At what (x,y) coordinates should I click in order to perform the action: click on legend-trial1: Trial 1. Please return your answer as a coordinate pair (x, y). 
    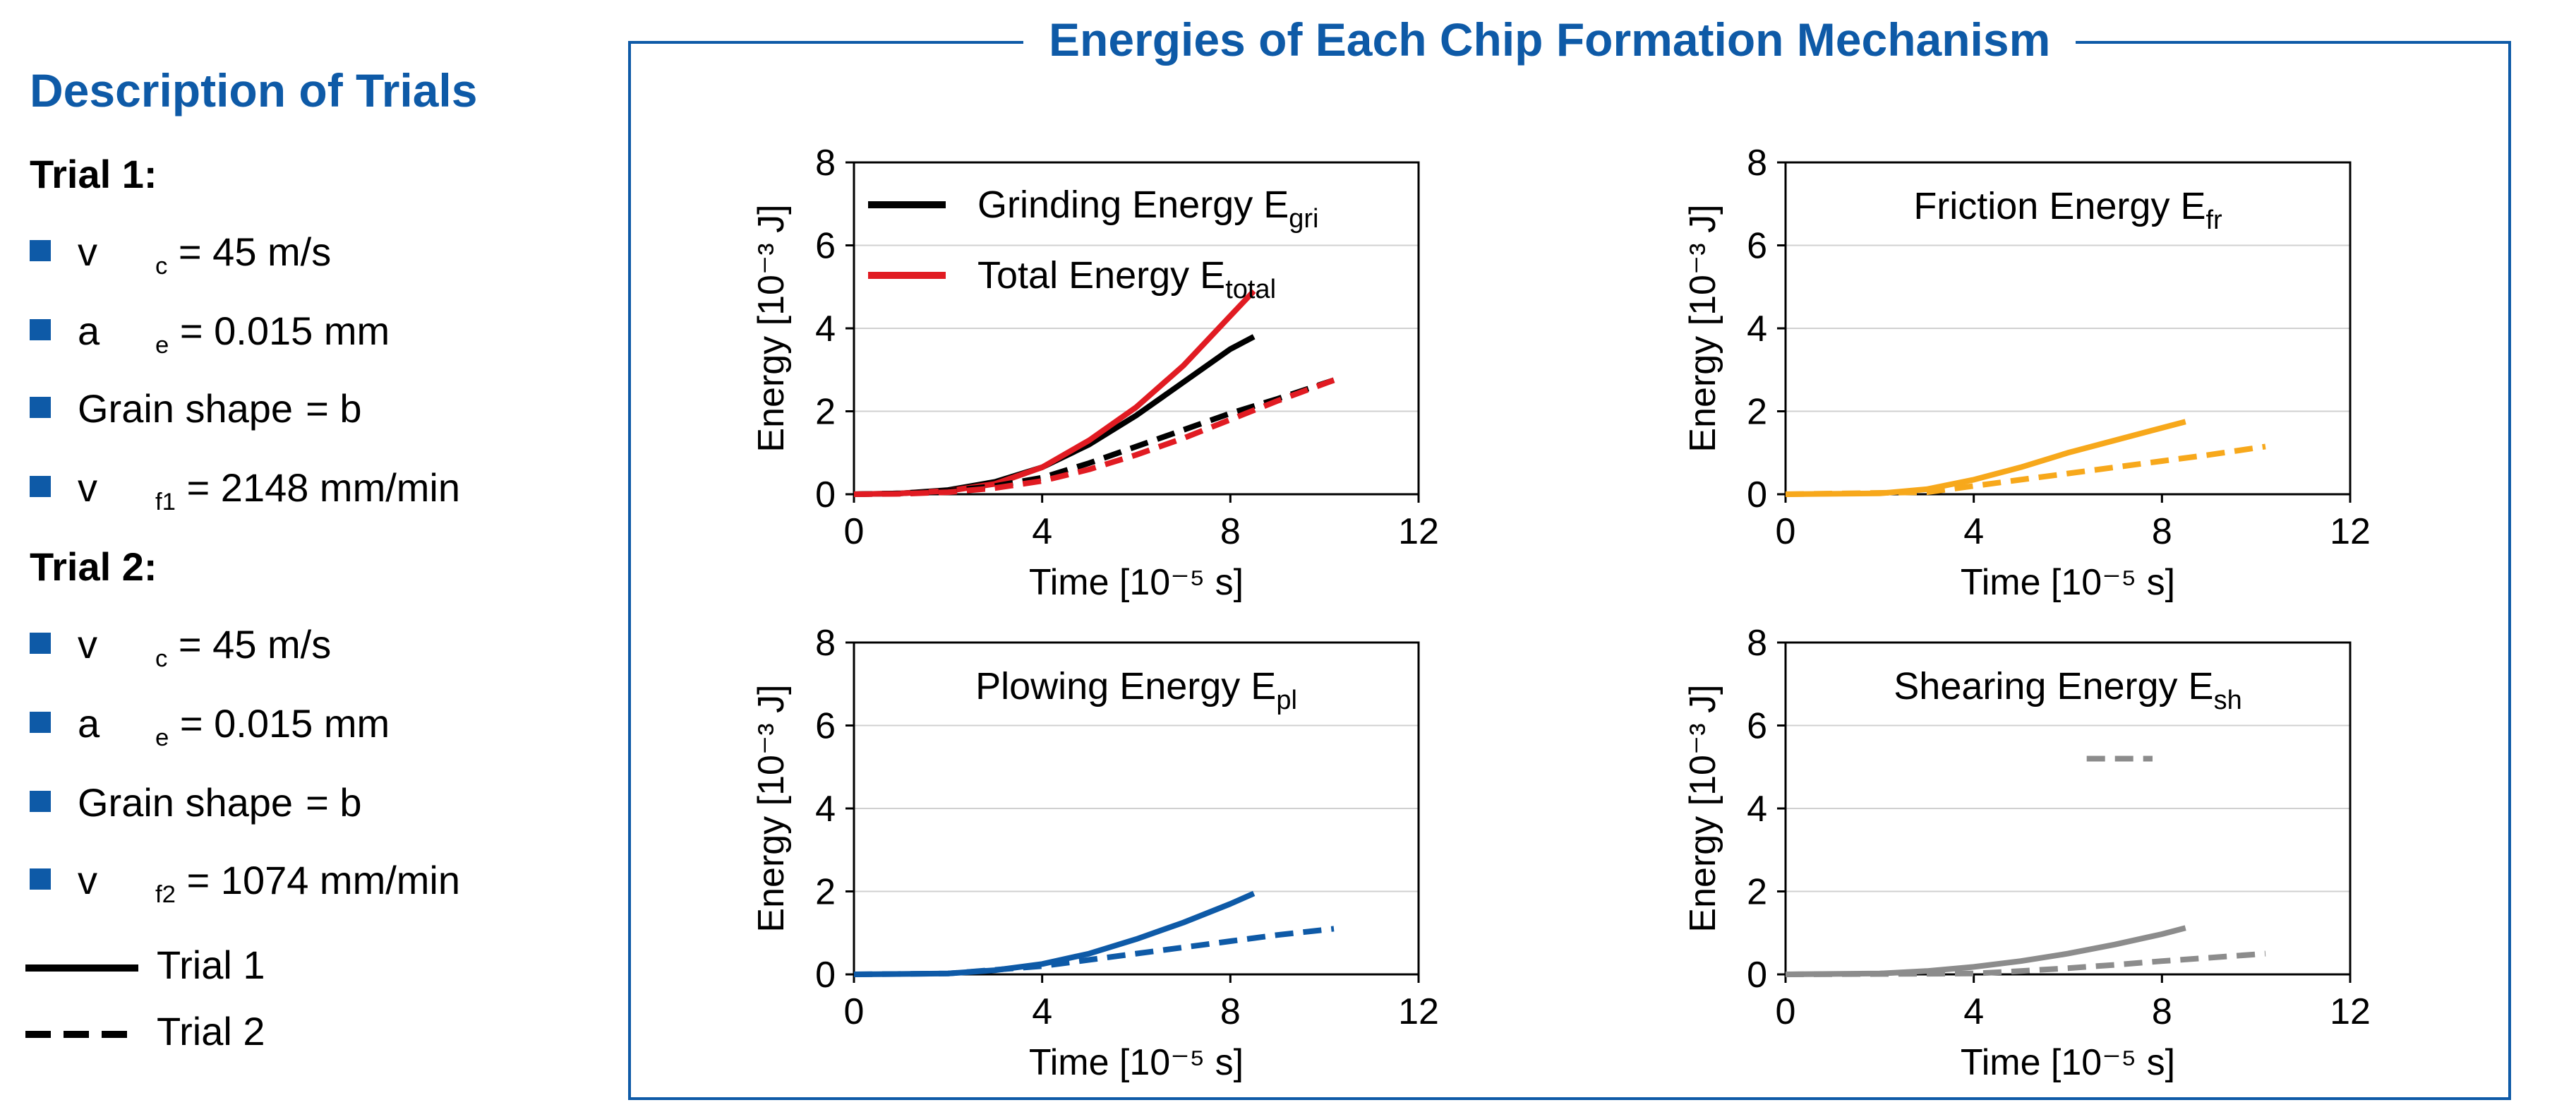
    Looking at the image, I should click on (145, 965).